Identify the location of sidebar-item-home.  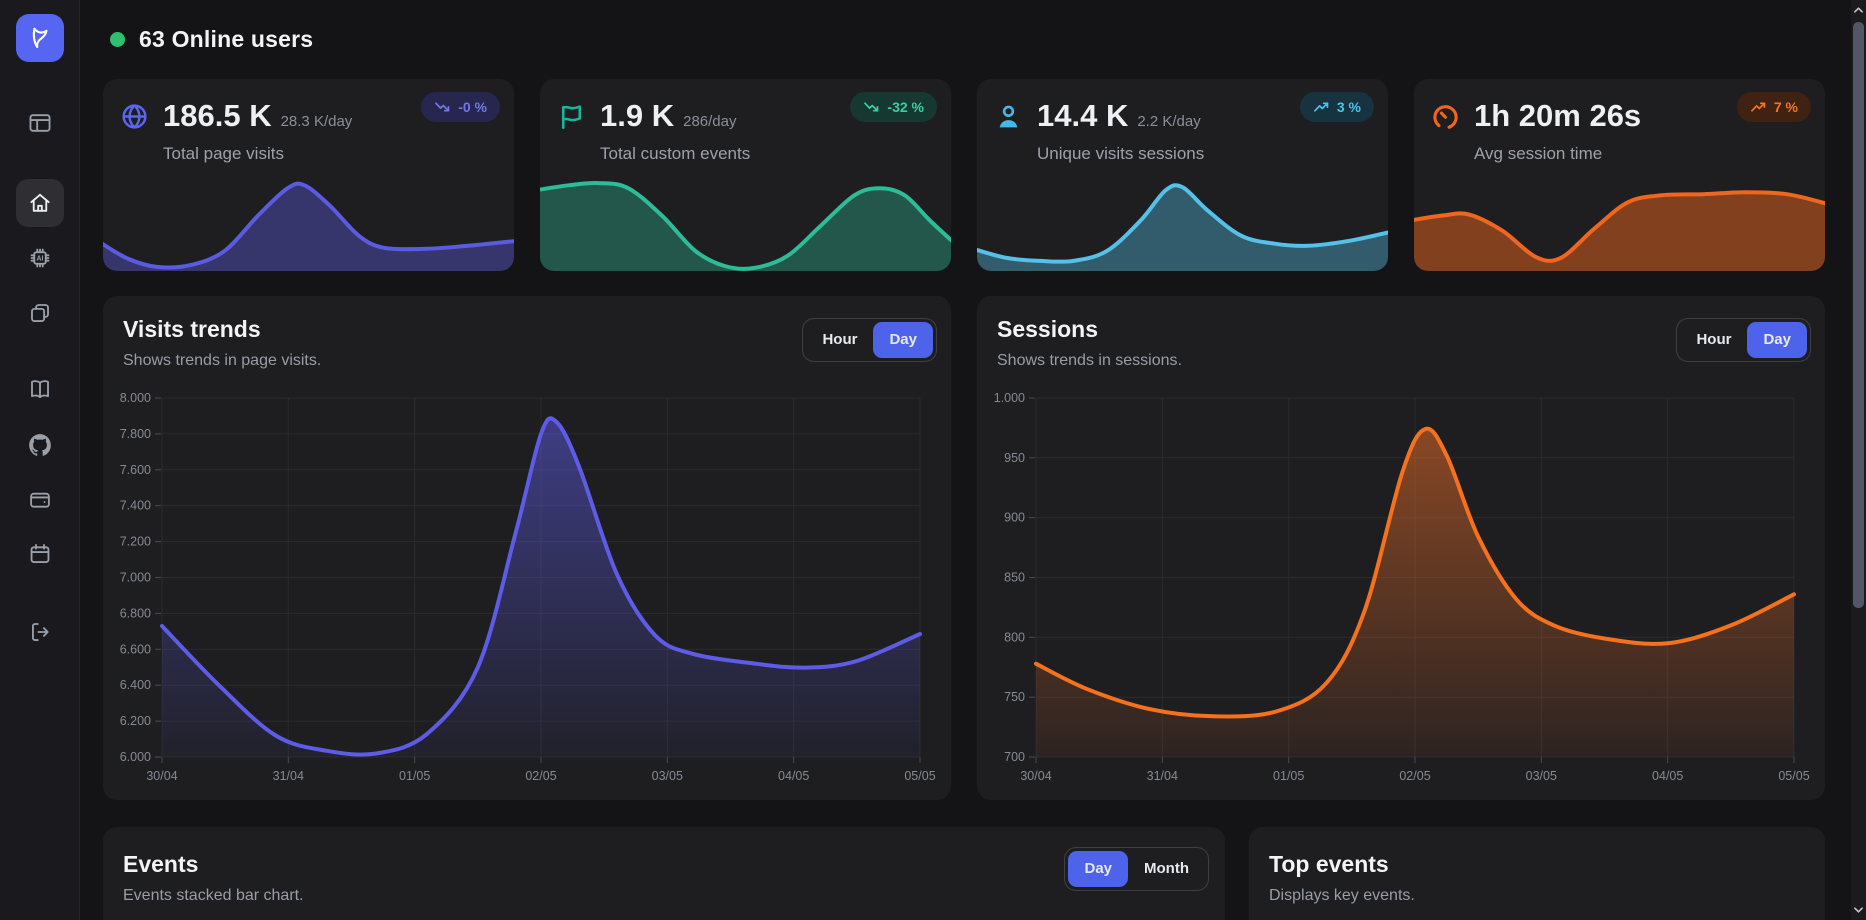
(40, 203).